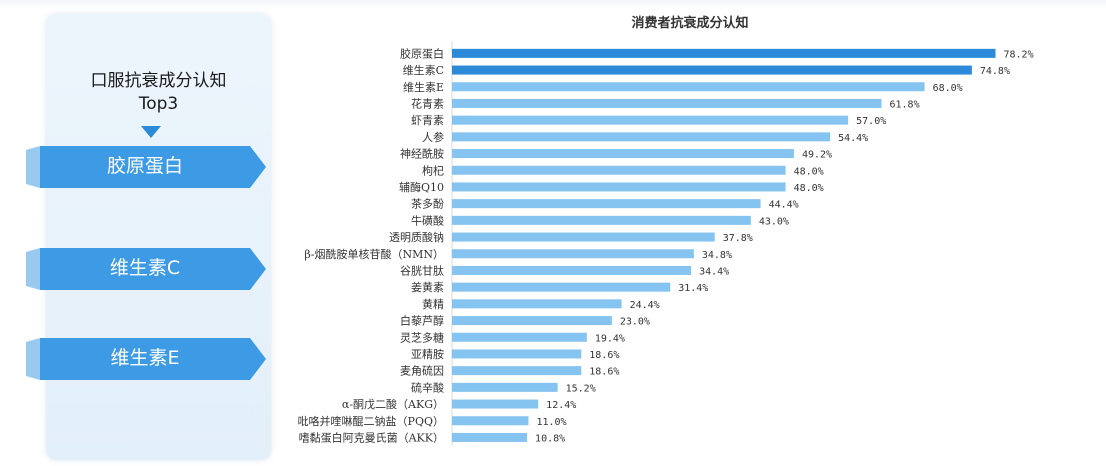  Describe the element at coordinates (158, 104) in the screenshot. I see `panel-subtitle: Top3` at that location.